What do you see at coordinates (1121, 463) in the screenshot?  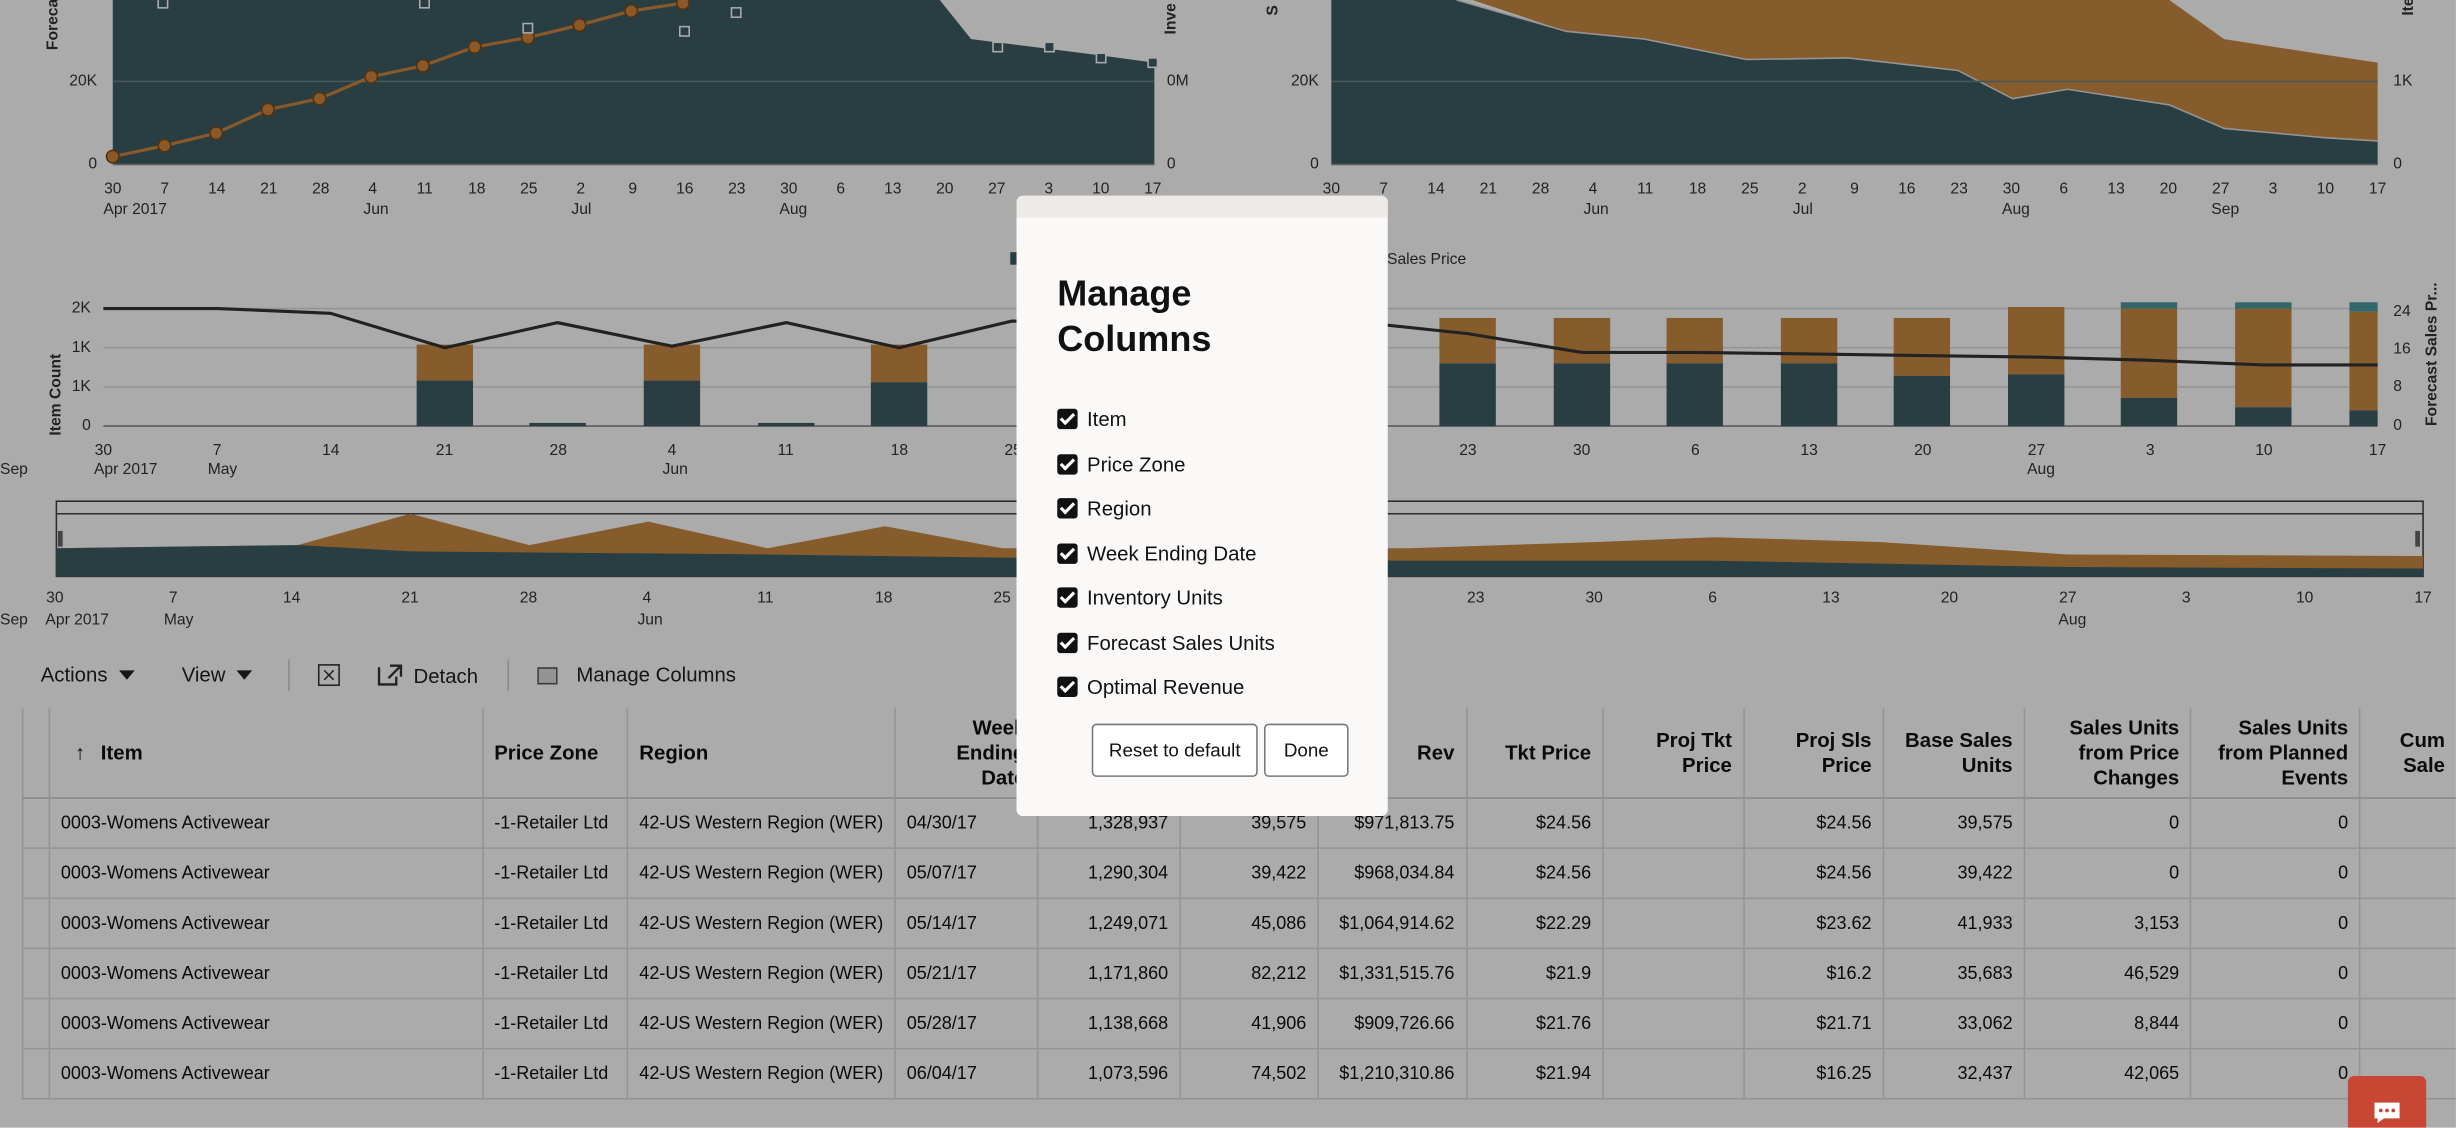 I see `column-option: Price Zone` at bounding box center [1121, 463].